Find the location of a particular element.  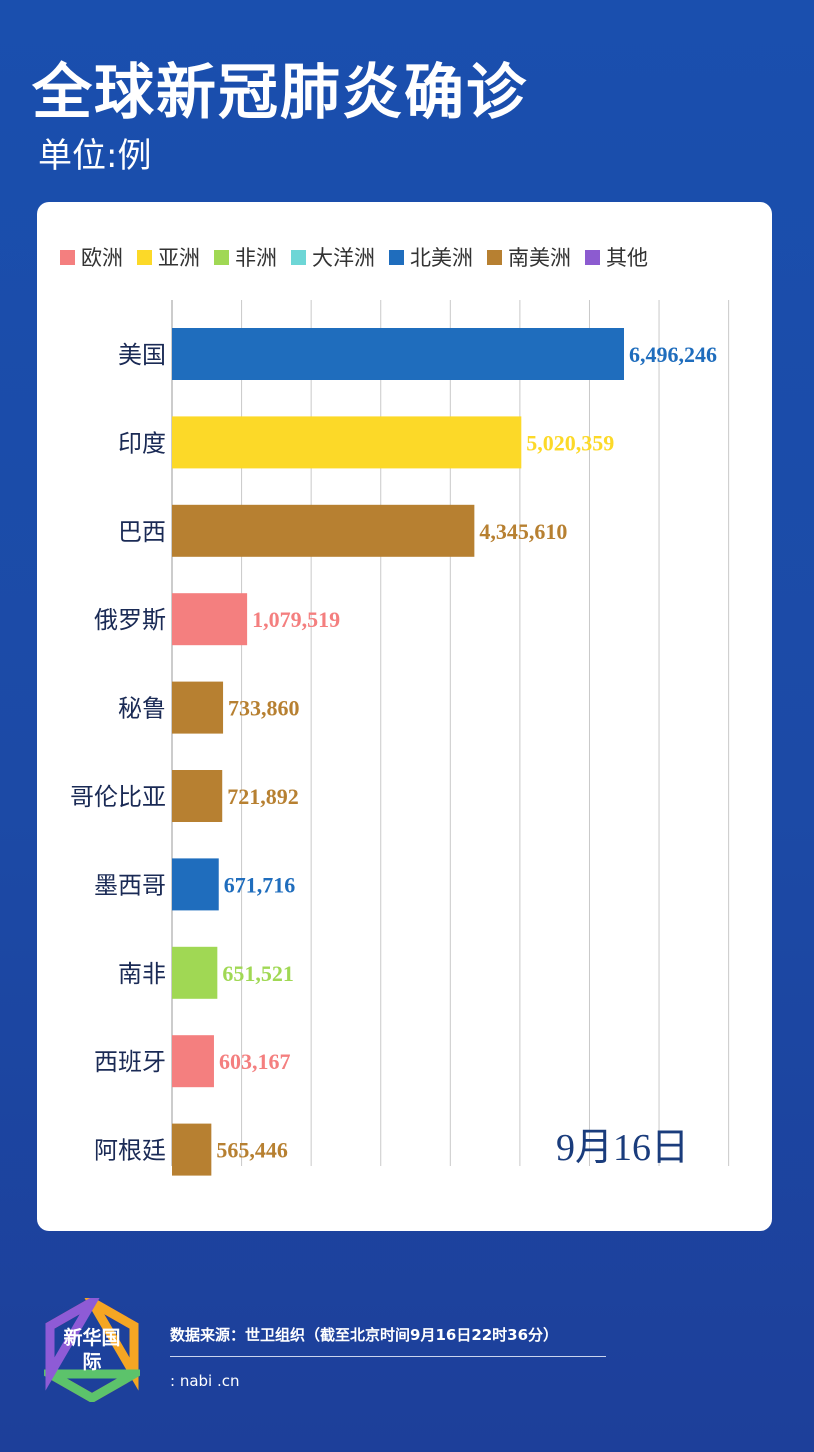

legend-label: 大洋洲 is located at coordinates (343, 258).